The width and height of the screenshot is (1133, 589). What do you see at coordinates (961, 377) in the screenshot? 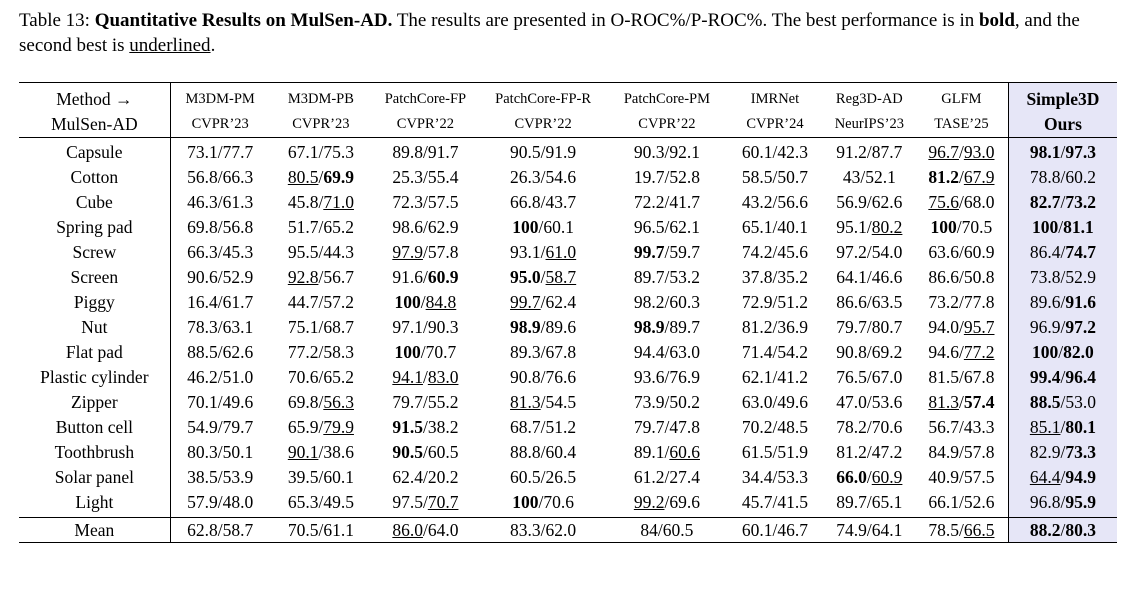
I see `score-cell: 81.5/67.8` at bounding box center [961, 377].